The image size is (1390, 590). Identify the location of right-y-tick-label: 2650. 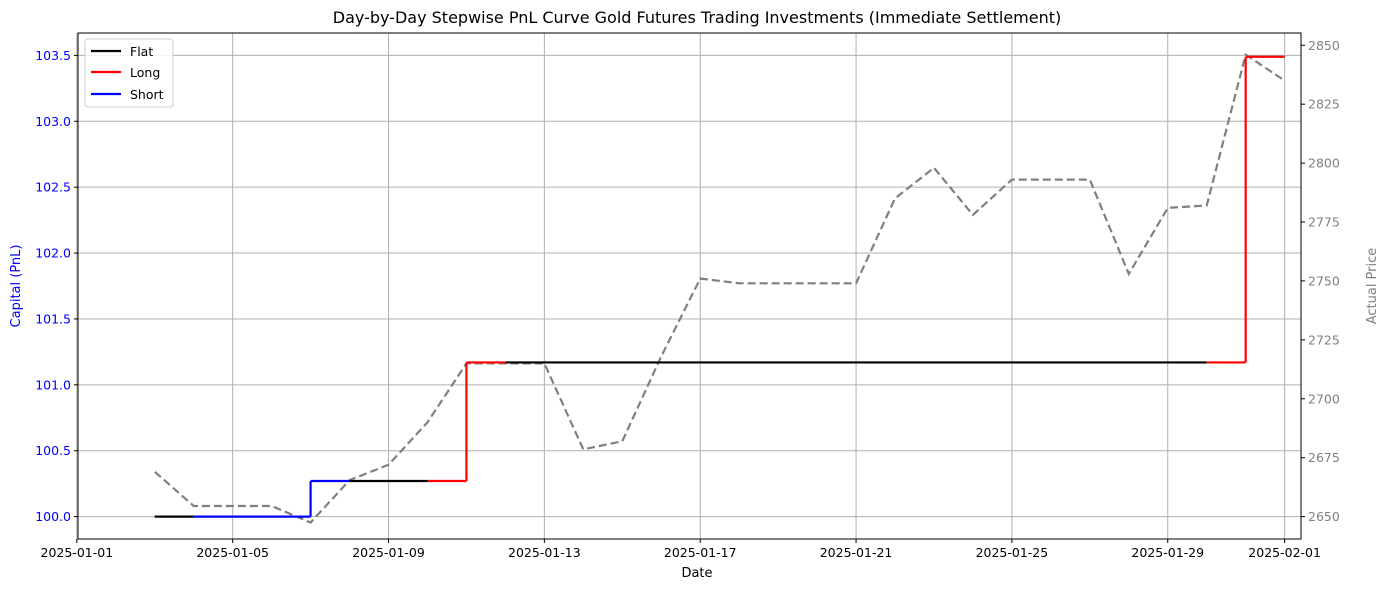
(1324, 516).